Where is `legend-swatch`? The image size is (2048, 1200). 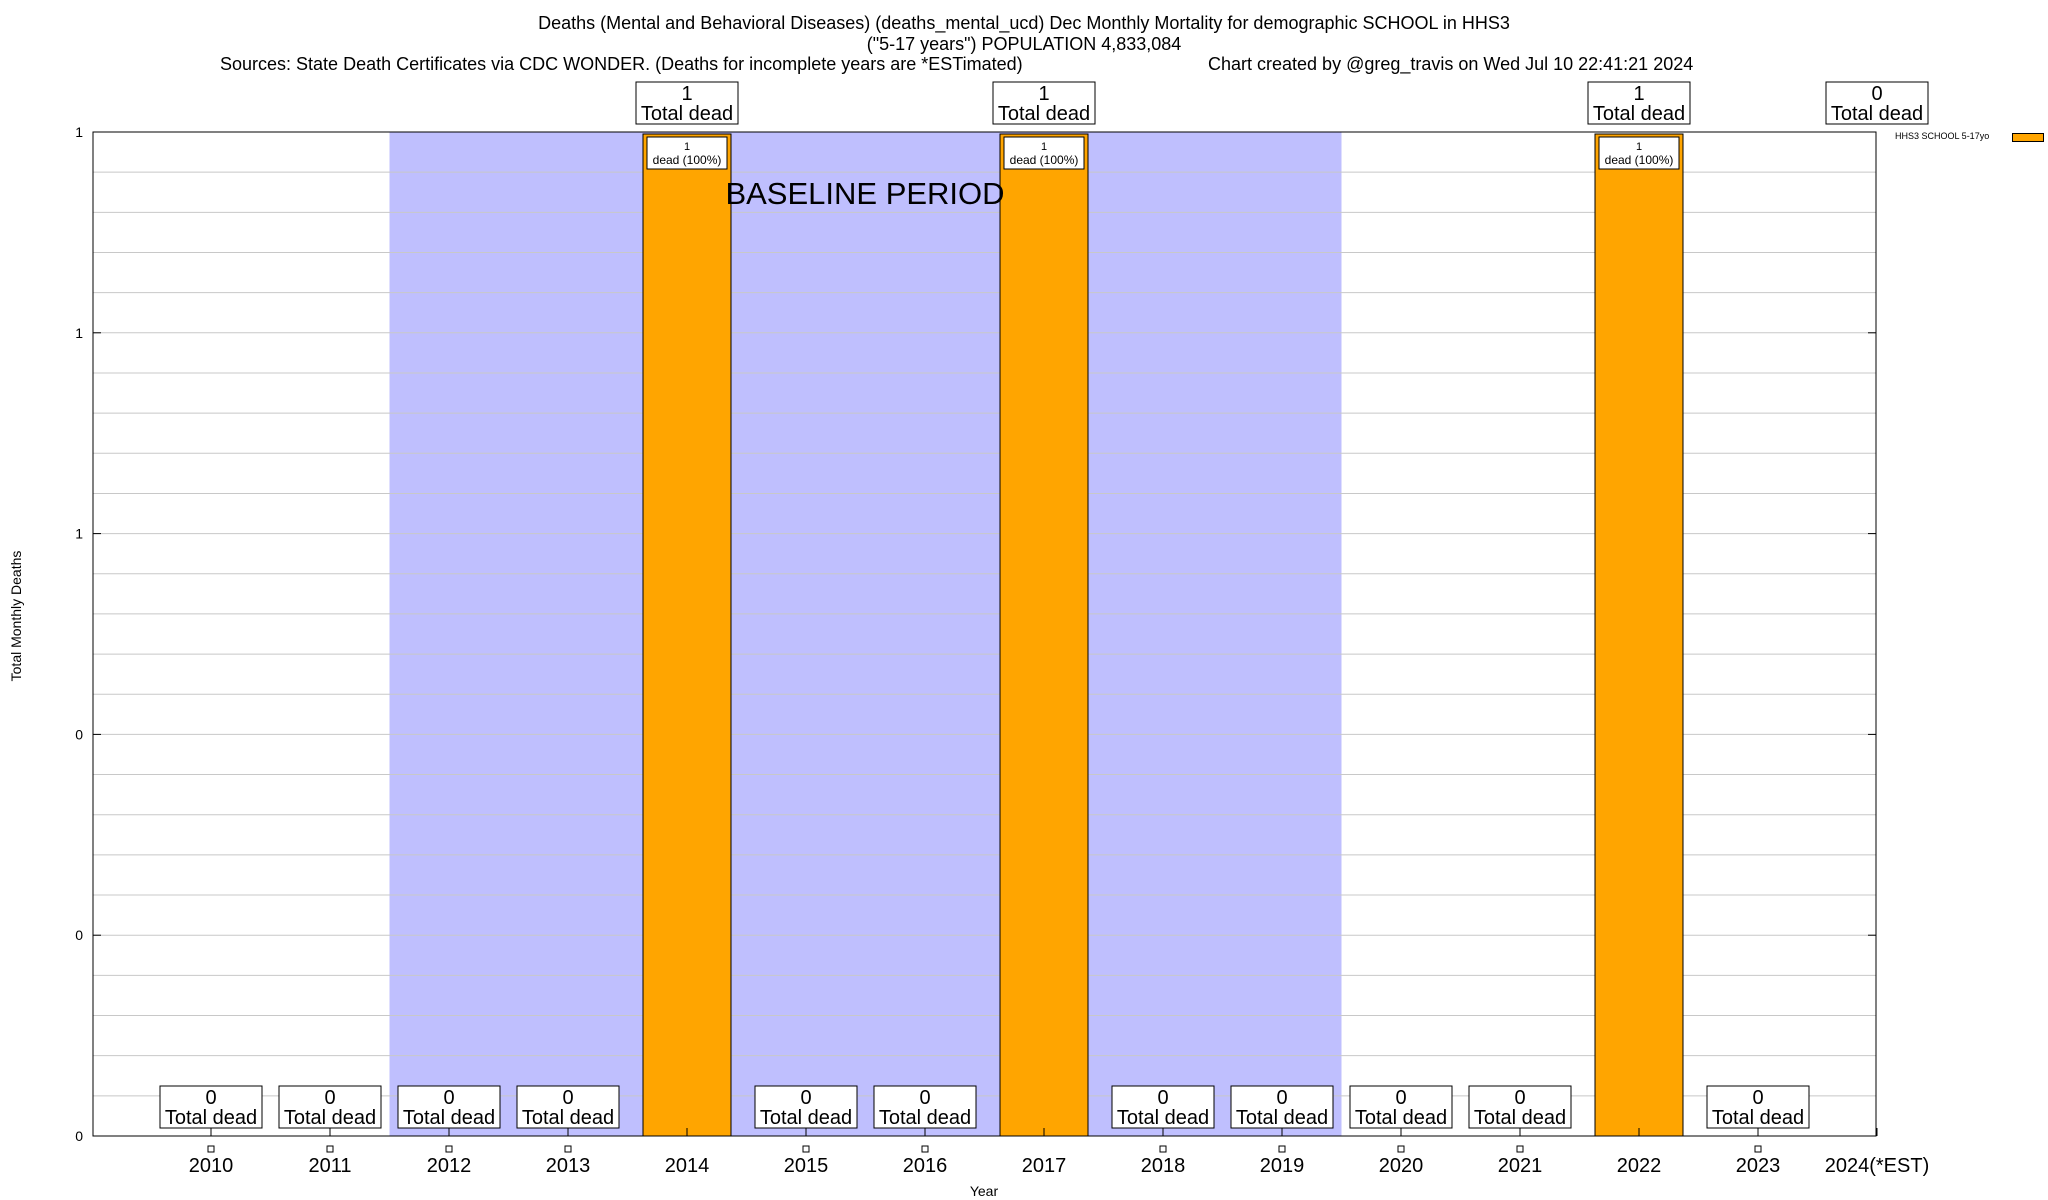 legend-swatch is located at coordinates (2028, 137).